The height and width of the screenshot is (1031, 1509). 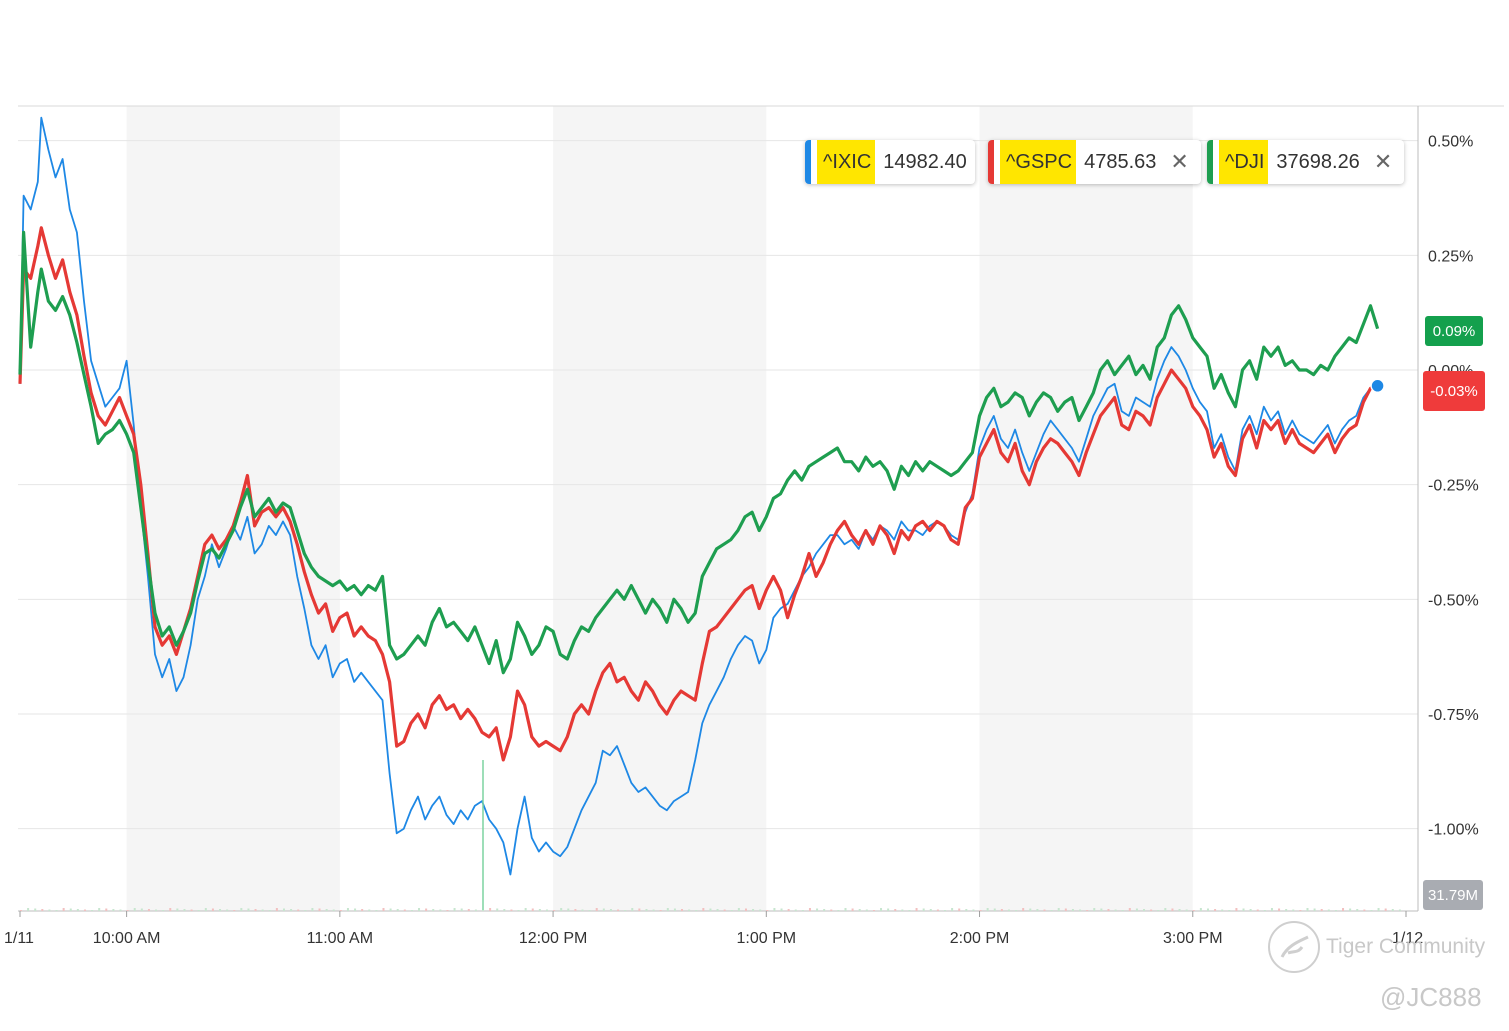 What do you see at coordinates (1453, 600) in the screenshot?
I see `y-tick-label: -0.50%` at bounding box center [1453, 600].